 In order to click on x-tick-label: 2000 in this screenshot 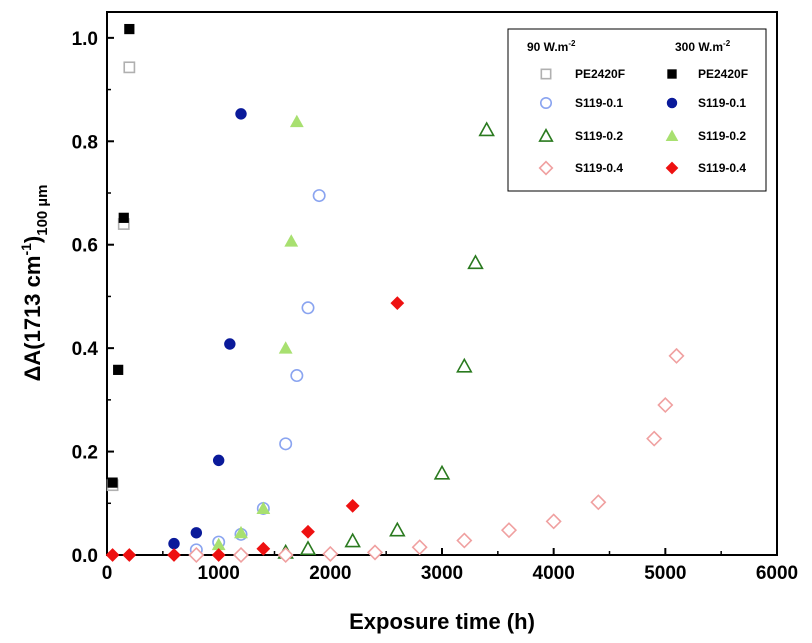, I will do `click(330, 573)`.